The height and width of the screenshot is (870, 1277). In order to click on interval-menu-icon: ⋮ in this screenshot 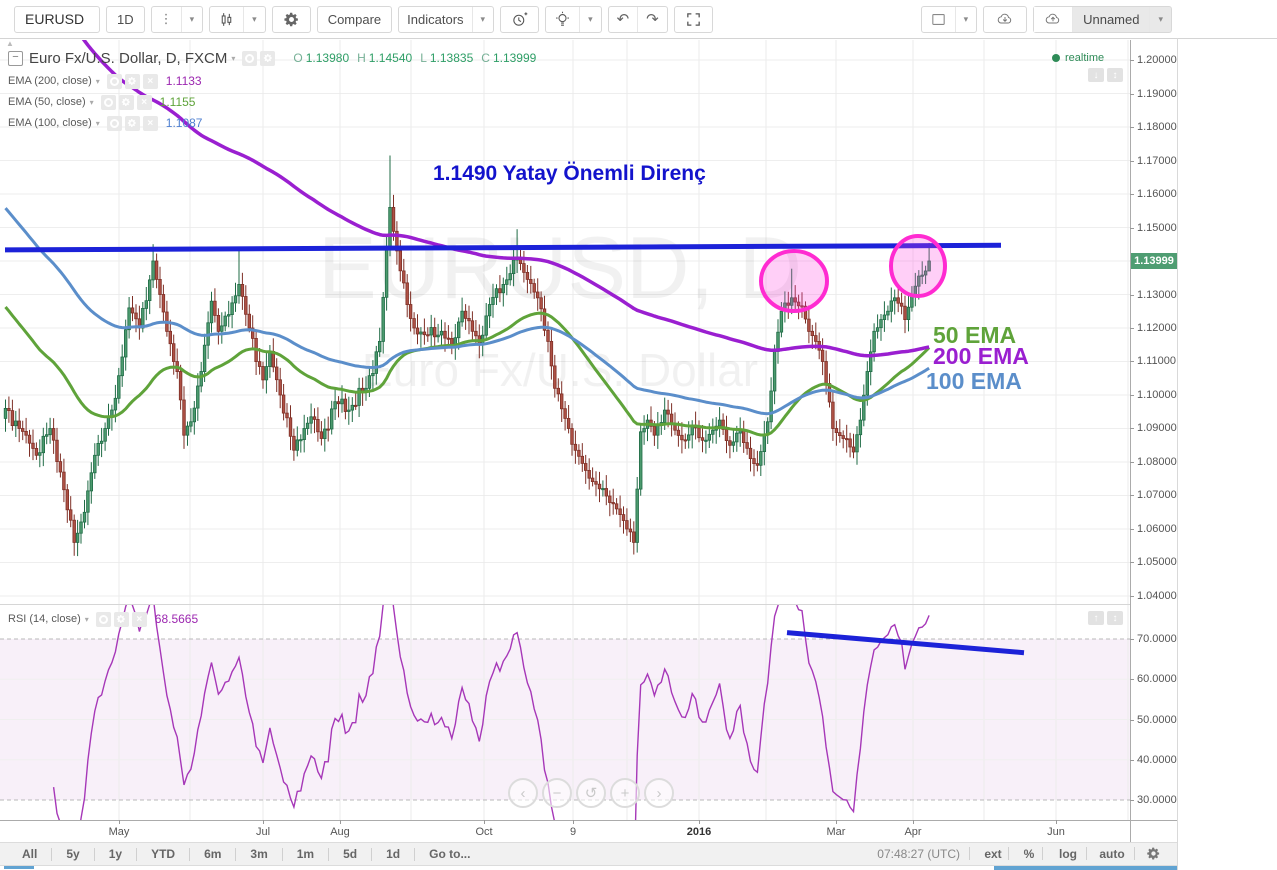, I will do `click(166, 18)`.